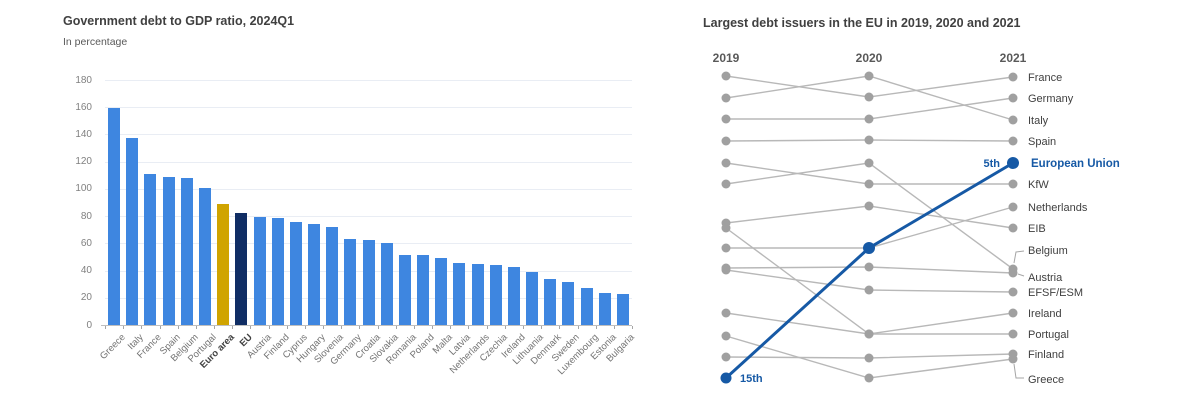 The height and width of the screenshot is (408, 1184). What do you see at coordinates (869, 184) in the screenshot?
I see `rank-dot-kfw-2020` at bounding box center [869, 184].